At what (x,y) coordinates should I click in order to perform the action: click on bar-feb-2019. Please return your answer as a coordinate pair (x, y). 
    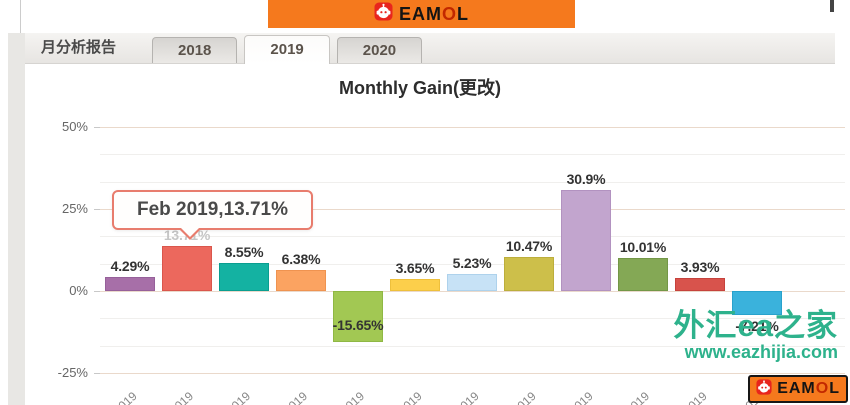
    Looking at the image, I should click on (187, 269).